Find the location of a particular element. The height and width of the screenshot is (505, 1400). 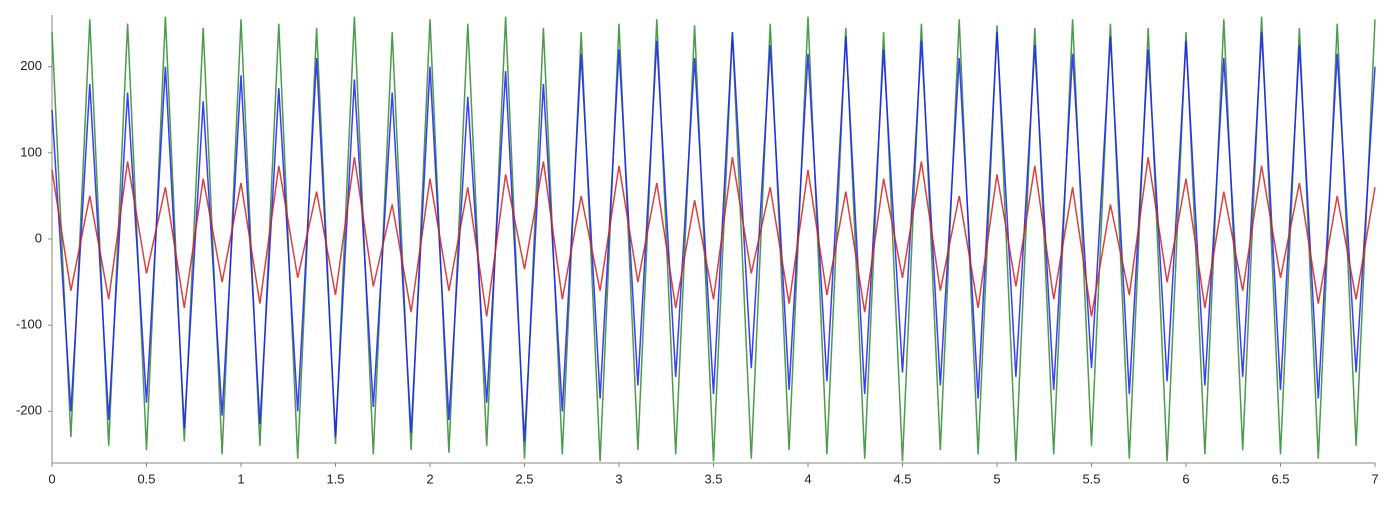

x-tick-label: 7 is located at coordinates (1374, 478).